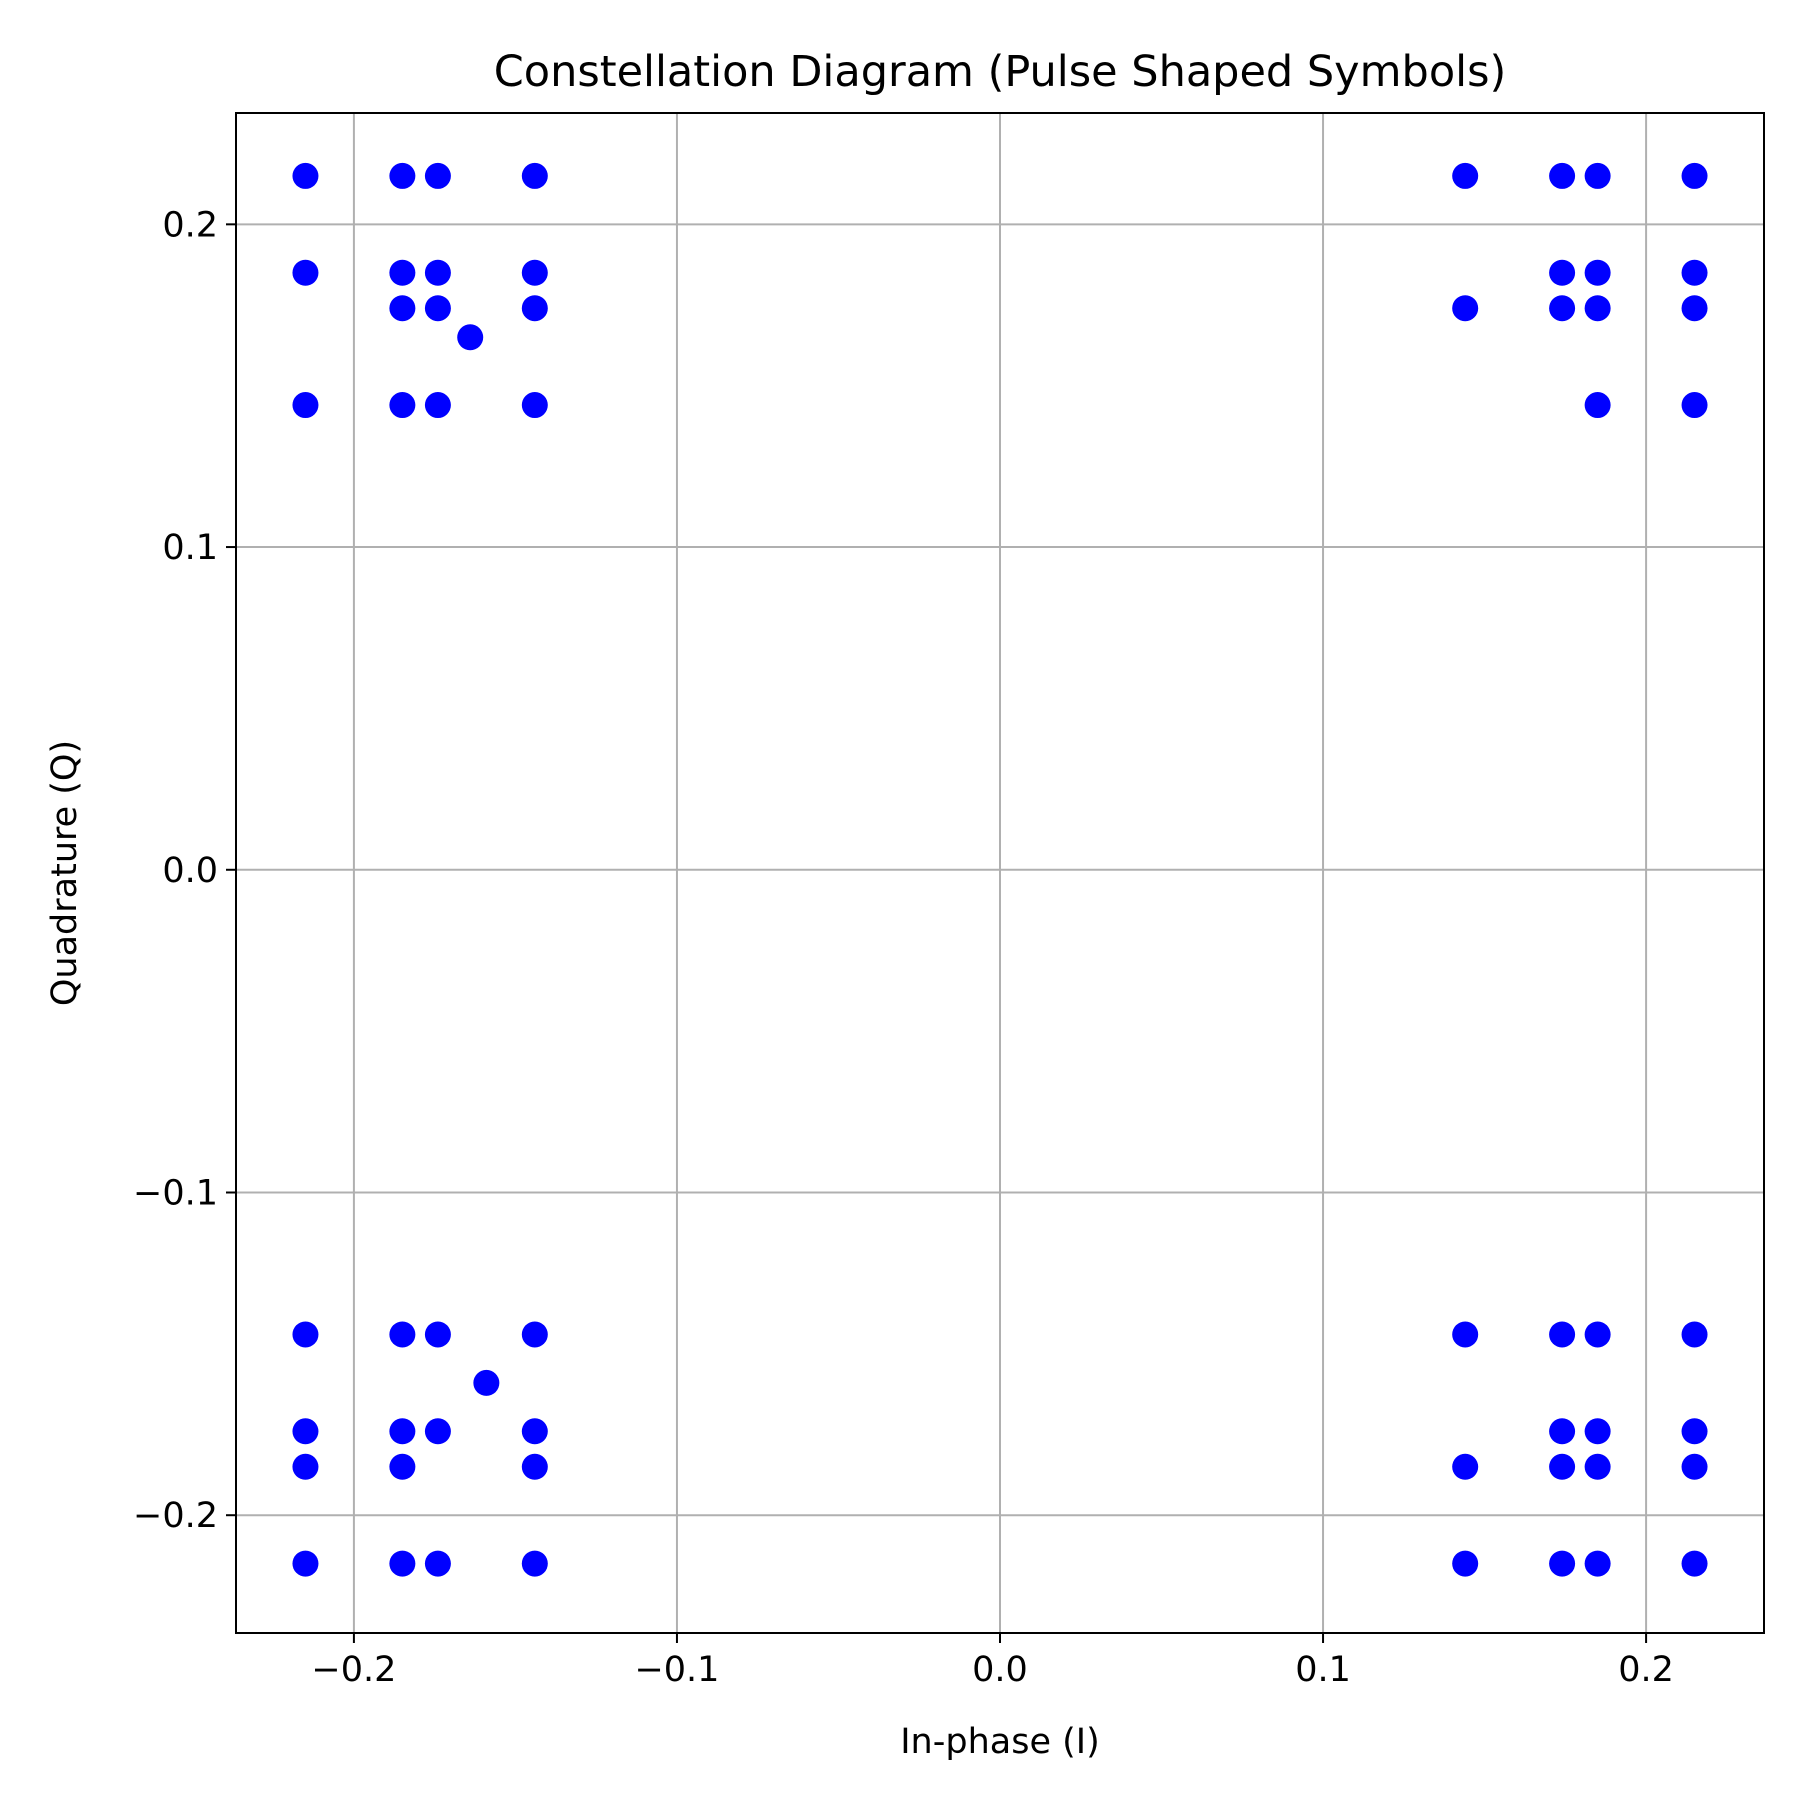  Describe the element at coordinates (1323, 1670) in the screenshot. I see `x-tick-label: 0.1` at that location.